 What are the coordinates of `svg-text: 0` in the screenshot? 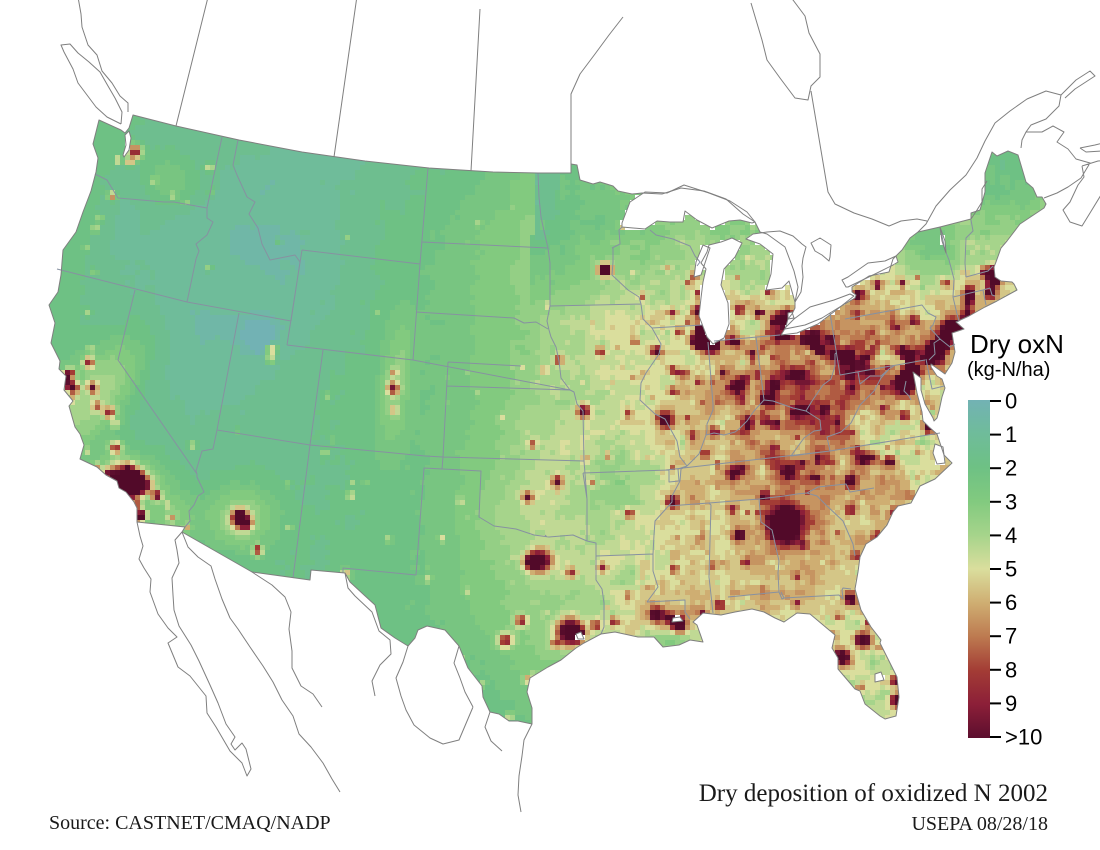 It's located at (1011, 401).